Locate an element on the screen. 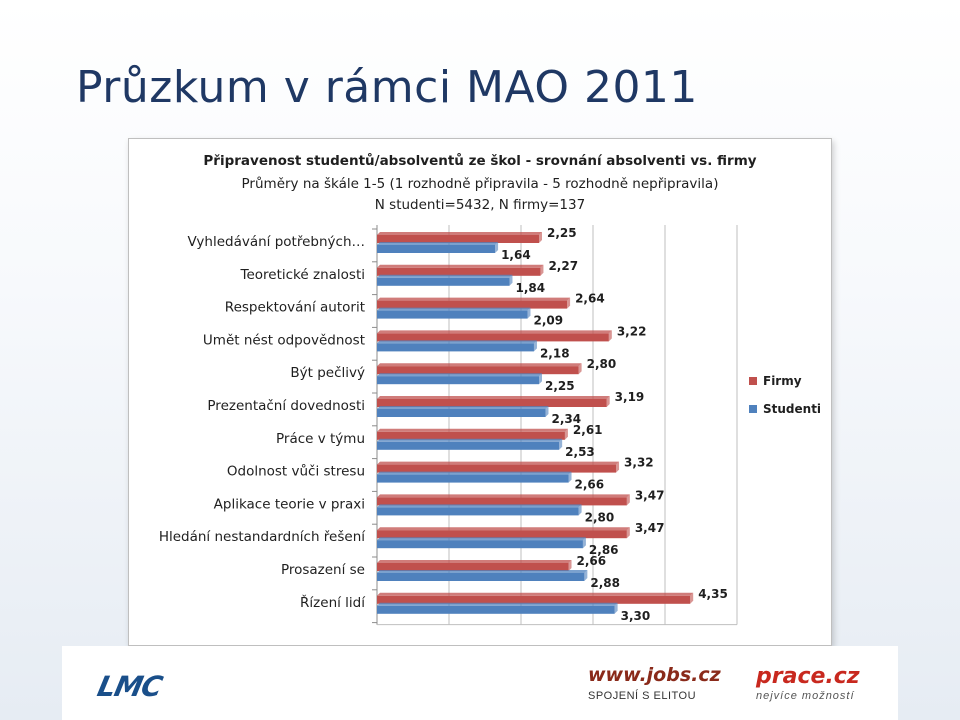 The width and height of the screenshot is (960, 720). category-label: Respektování autorit is located at coordinates (295, 308).